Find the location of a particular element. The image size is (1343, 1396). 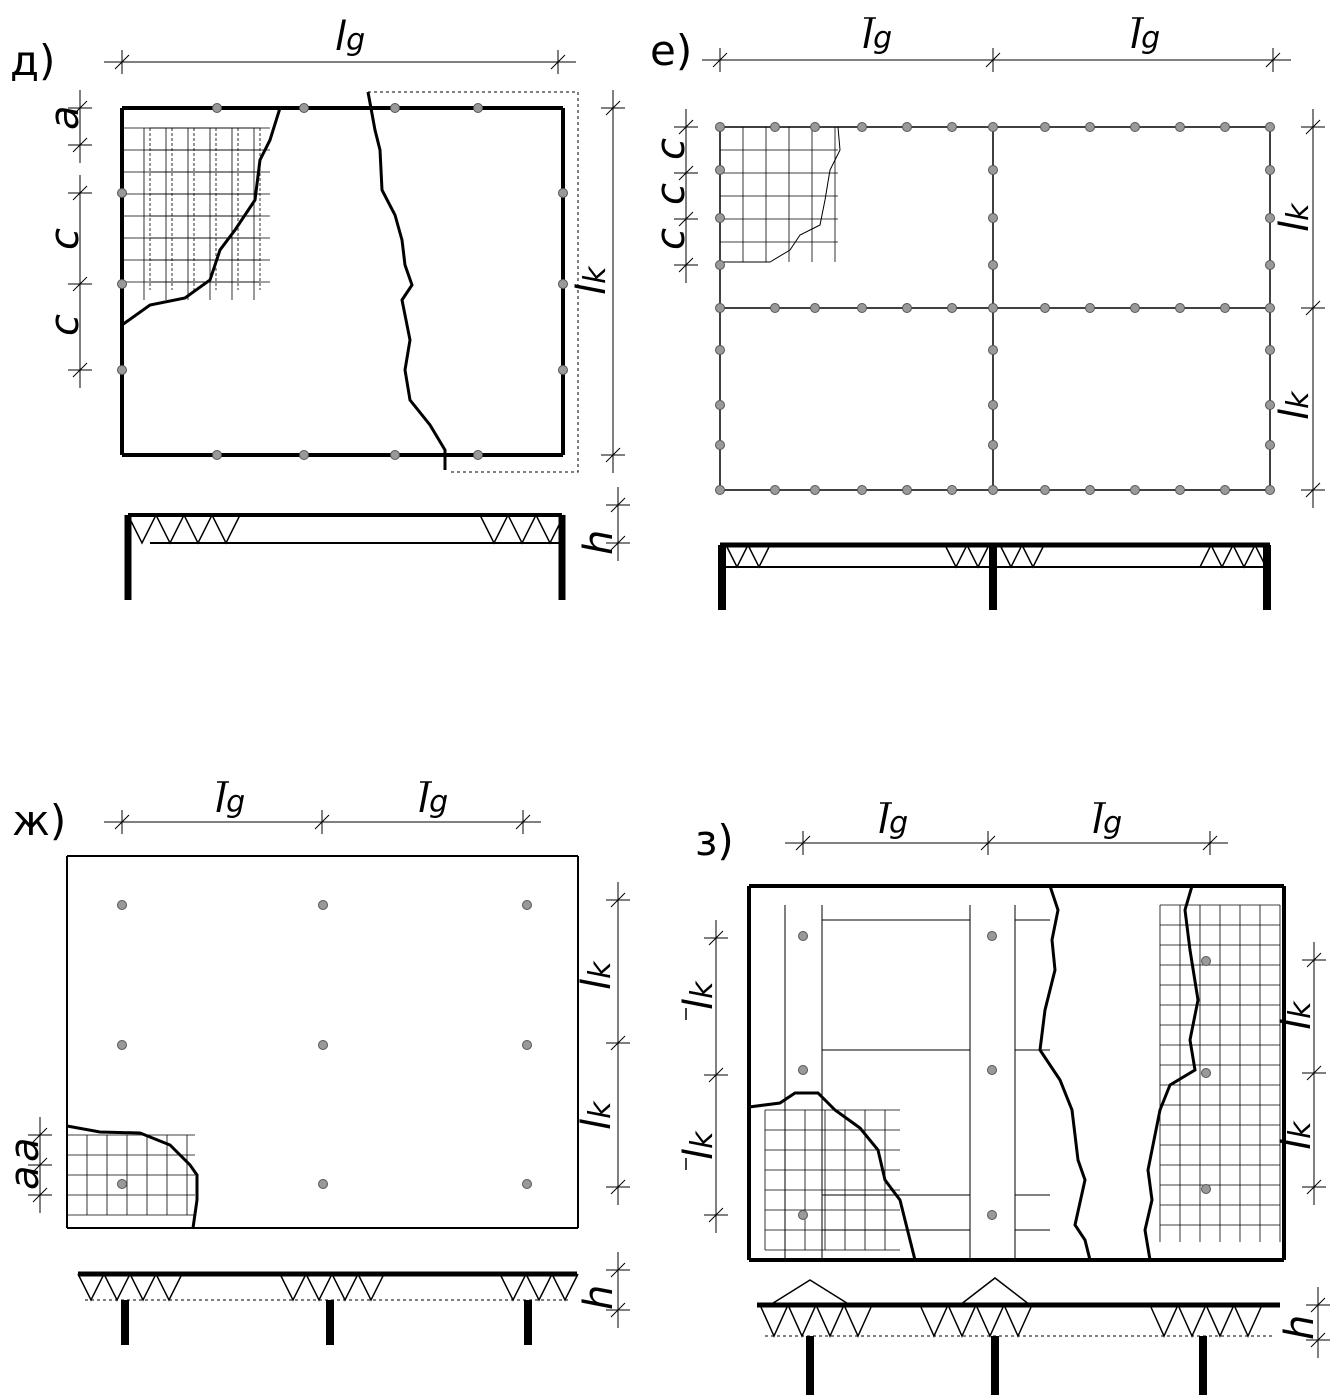

text-label: е) is located at coordinates (671, 50).